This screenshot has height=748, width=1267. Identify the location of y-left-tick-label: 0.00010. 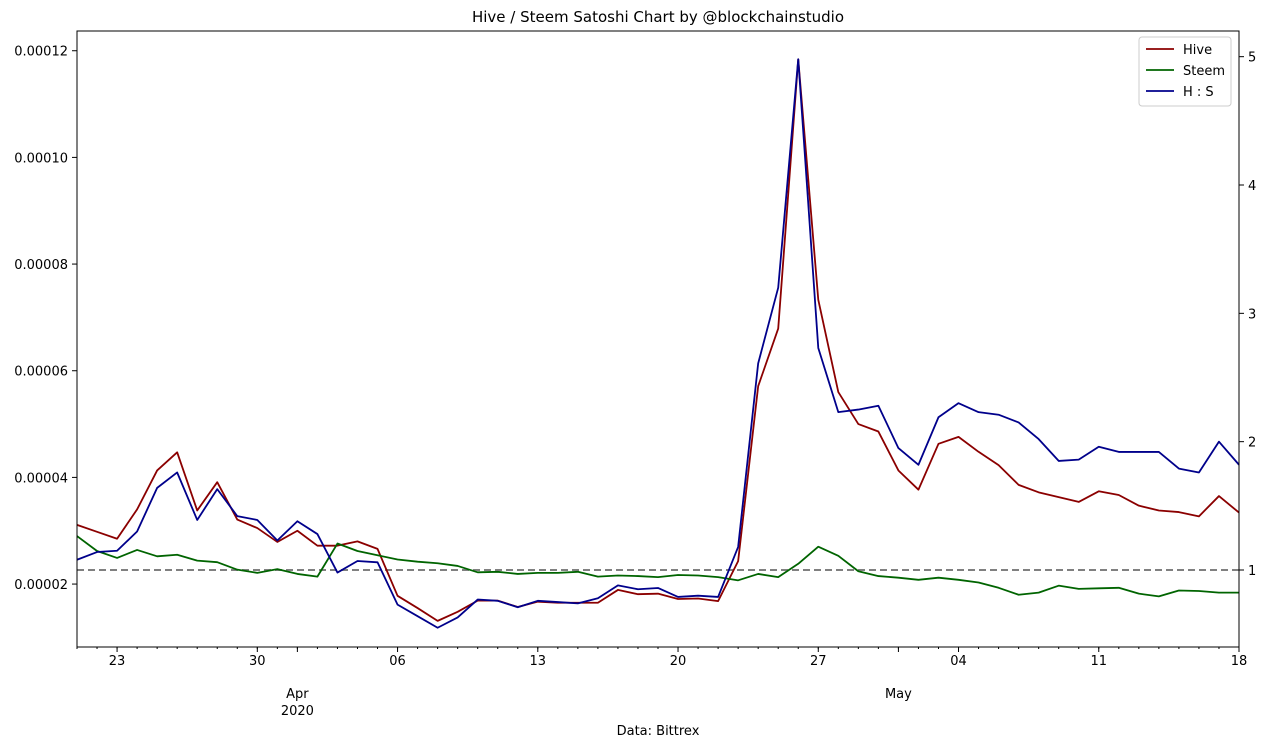
(41, 158).